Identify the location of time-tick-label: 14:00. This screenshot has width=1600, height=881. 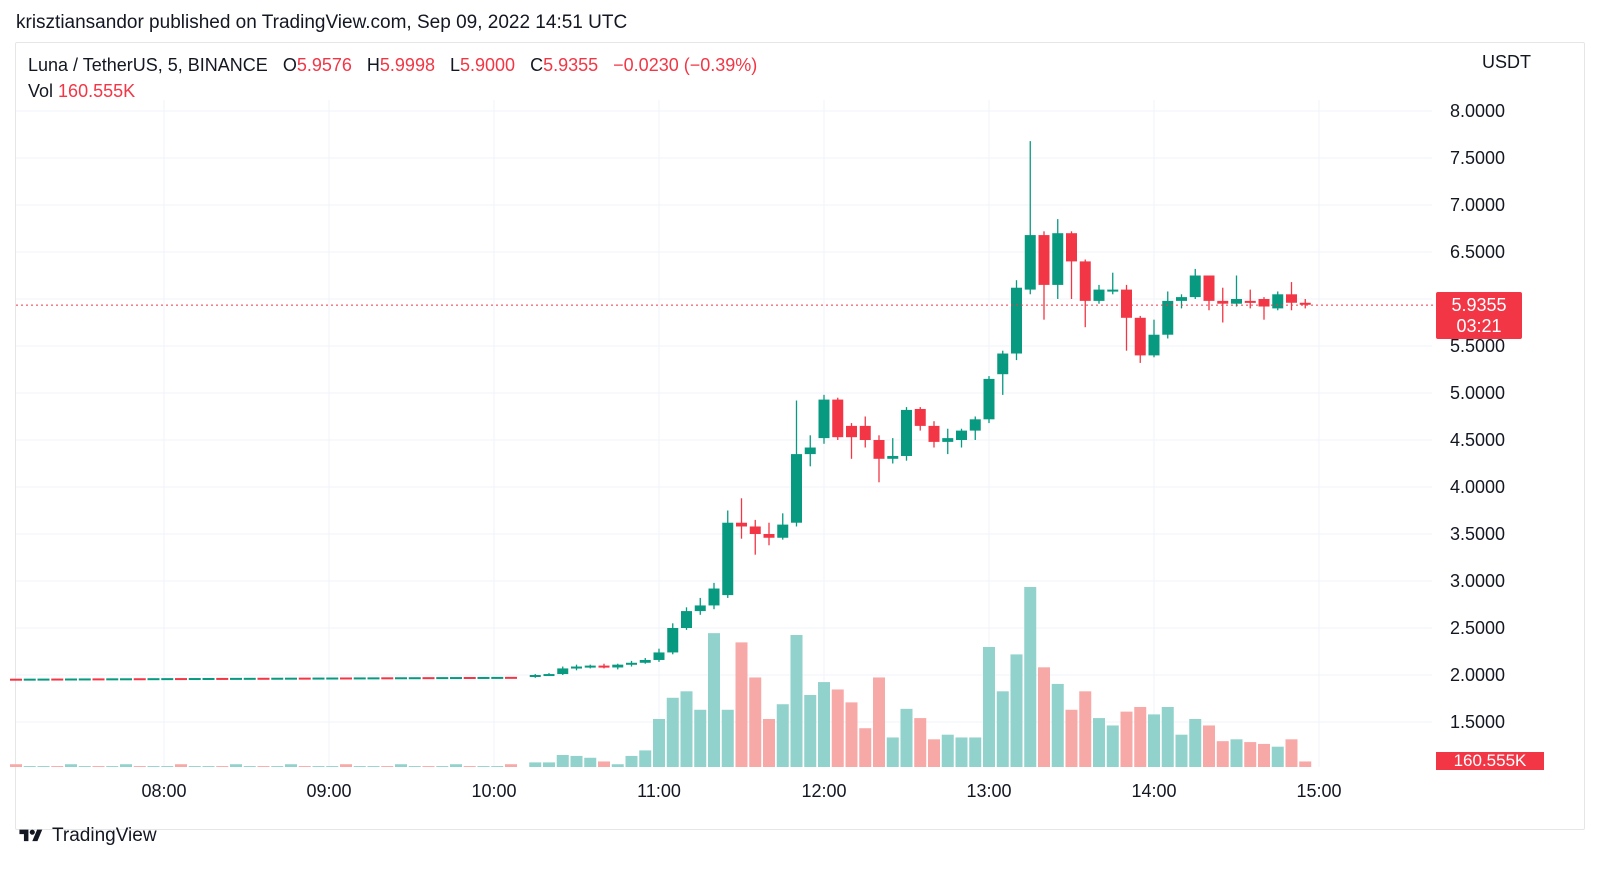
(1153, 791).